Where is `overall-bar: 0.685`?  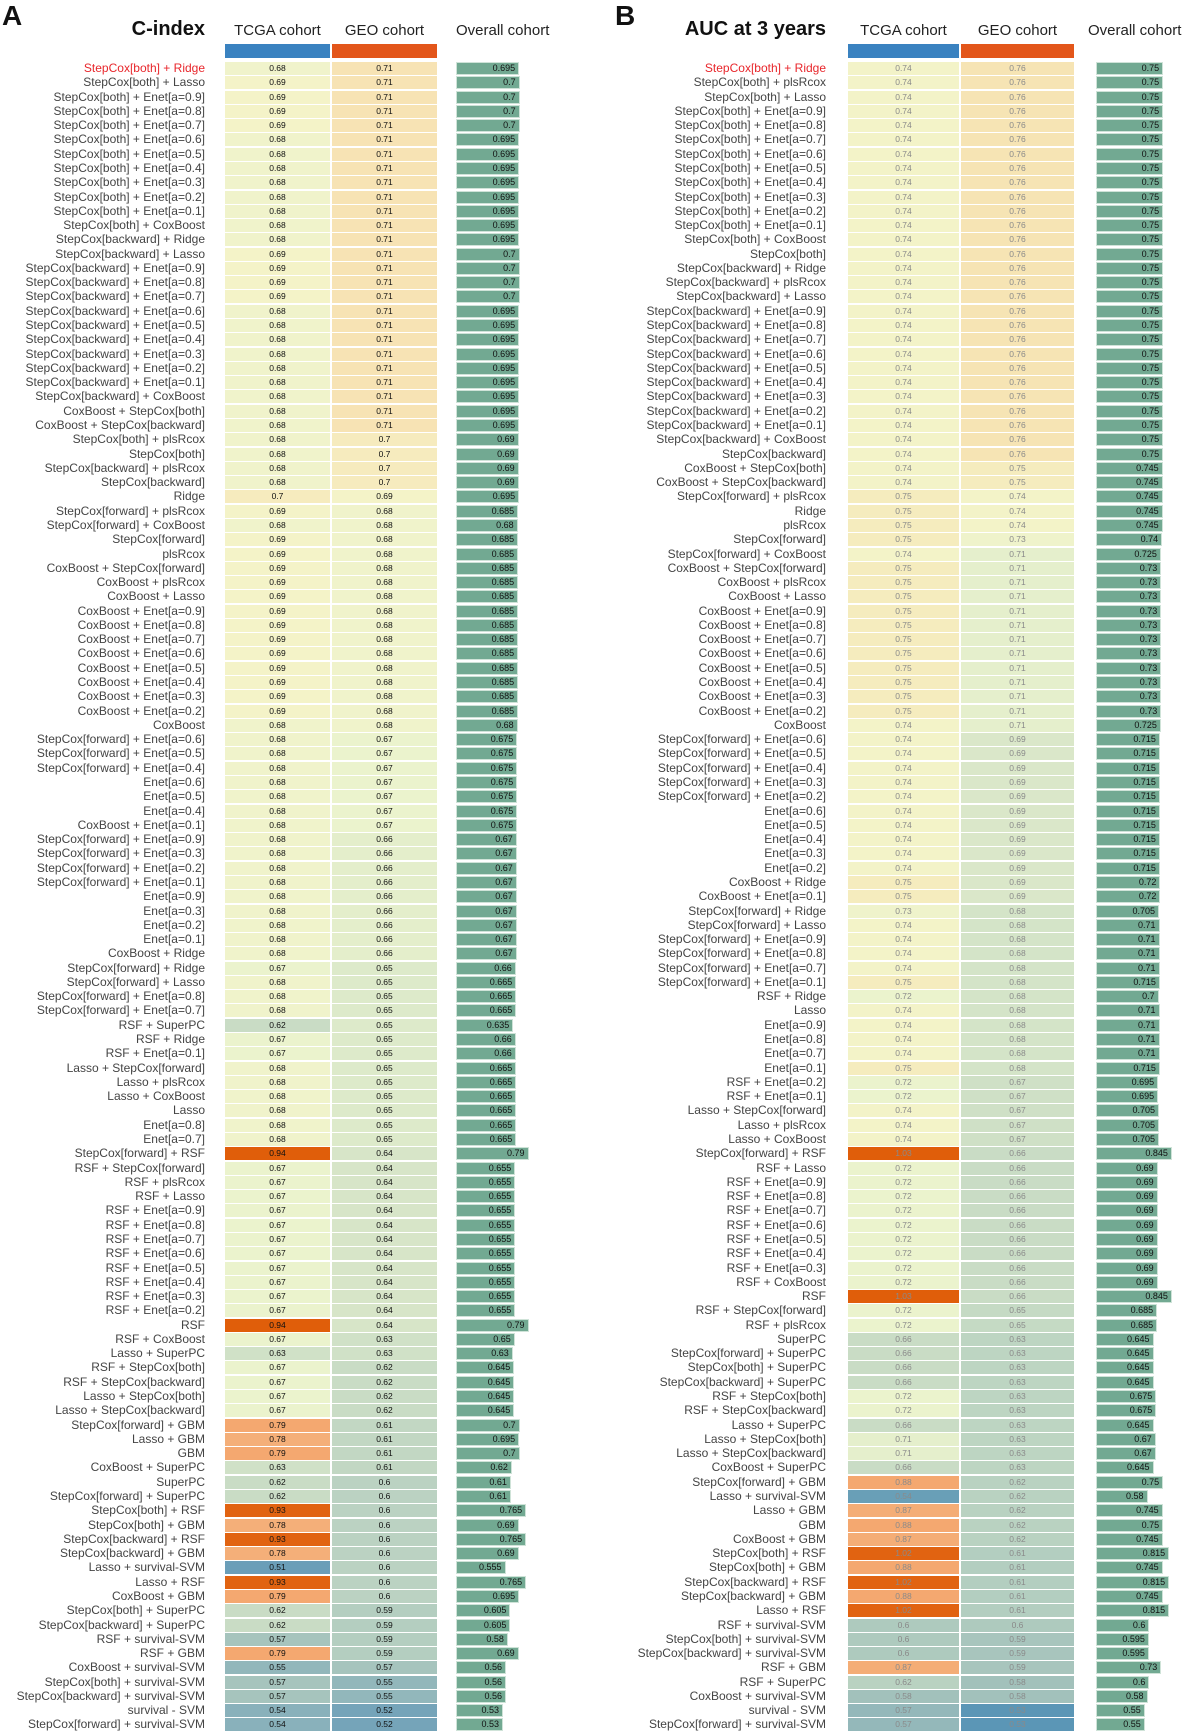 overall-bar: 0.685 is located at coordinates (1127, 1325).